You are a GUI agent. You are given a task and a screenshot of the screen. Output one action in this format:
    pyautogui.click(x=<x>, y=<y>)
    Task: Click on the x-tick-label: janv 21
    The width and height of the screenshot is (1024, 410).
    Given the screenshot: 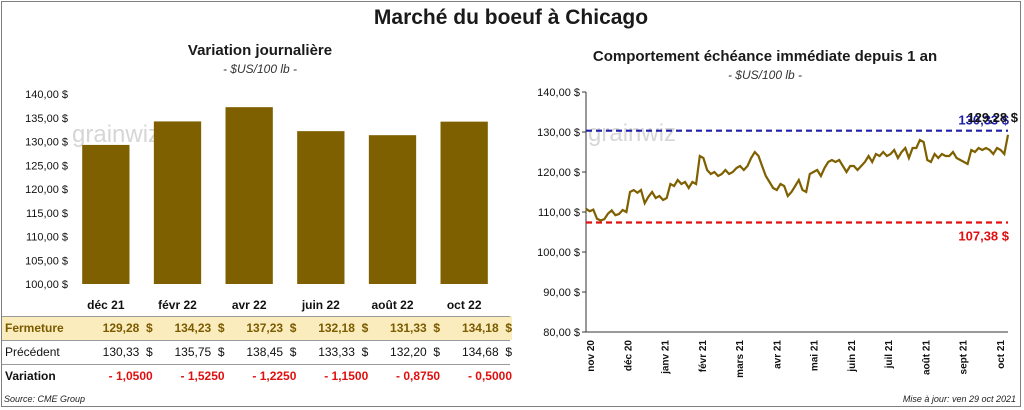 What is the action you would take?
    pyautogui.click(x=666, y=357)
    